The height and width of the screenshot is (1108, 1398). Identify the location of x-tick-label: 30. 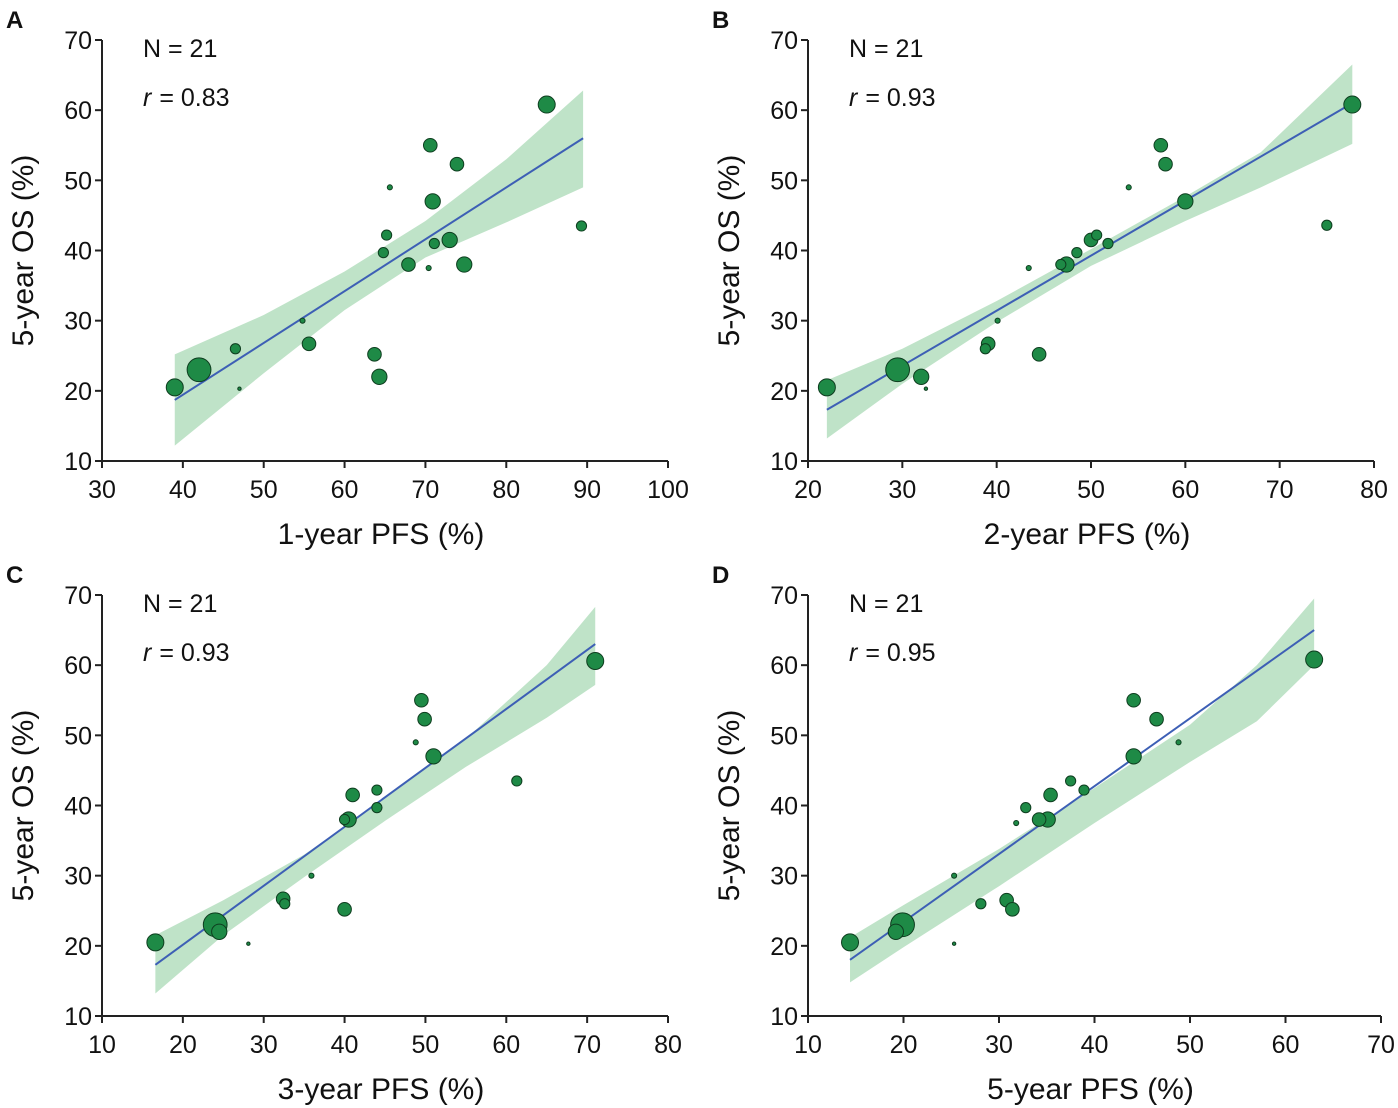
(902, 490).